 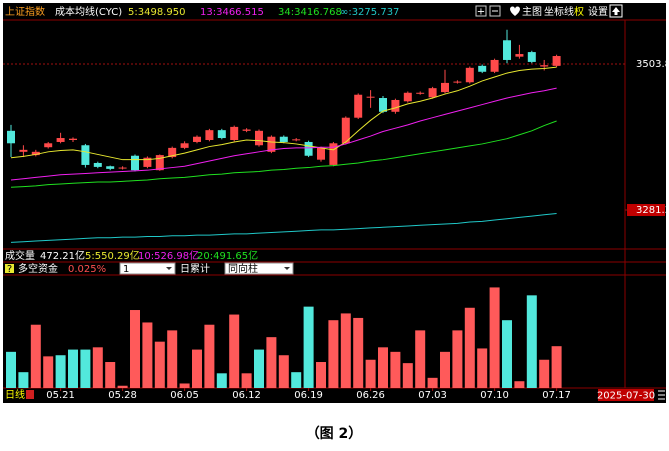 What do you see at coordinates (15, 394) in the screenshot?
I see `period-label: 日线` at bounding box center [15, 394].